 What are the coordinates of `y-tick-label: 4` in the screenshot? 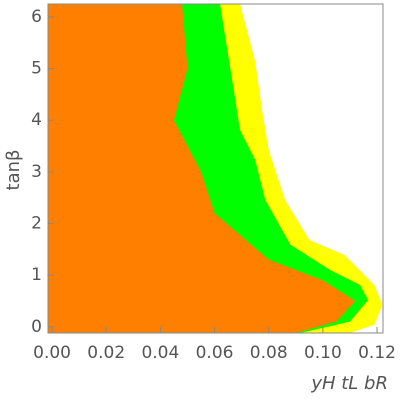 It's located at (36, 120).